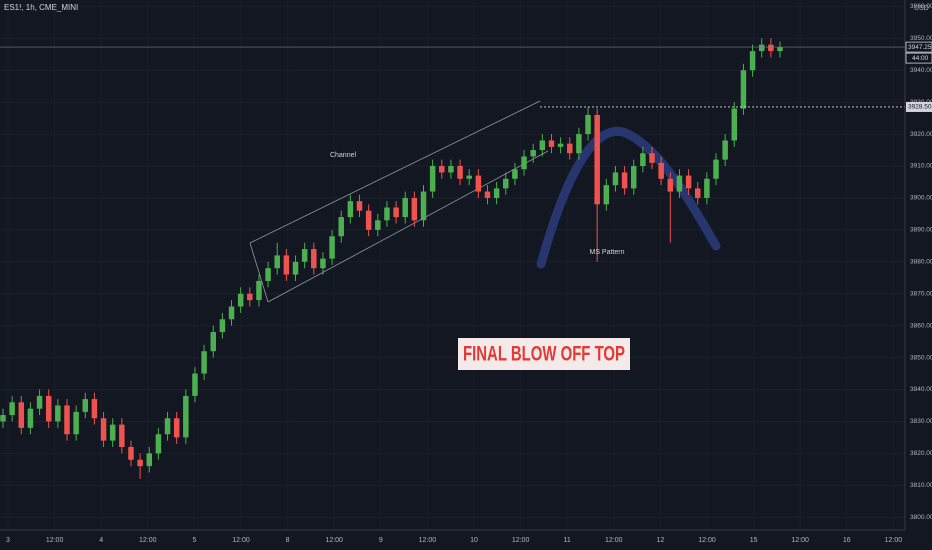 This screenshot has width=932, height=550. Describe the element at coordinates (661, 540) in the screenshot. I see `x-tick-label: 12` at that location.